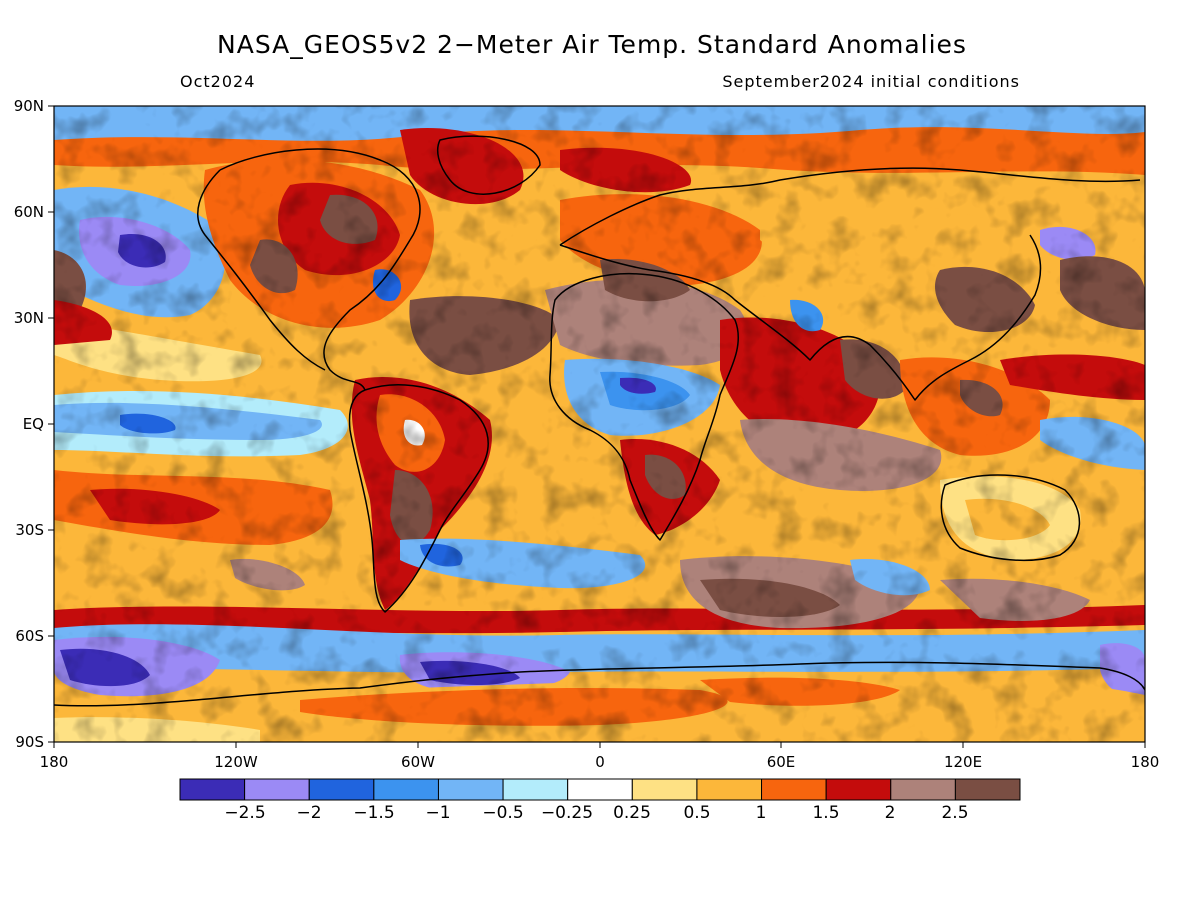 Image resolution: width=1200 pixels, height=900 pixels. What do you see at coordinates (825, 813) in the screenshot?
I see `colorbar-label: 1.5` at bounding box center [825, 813].